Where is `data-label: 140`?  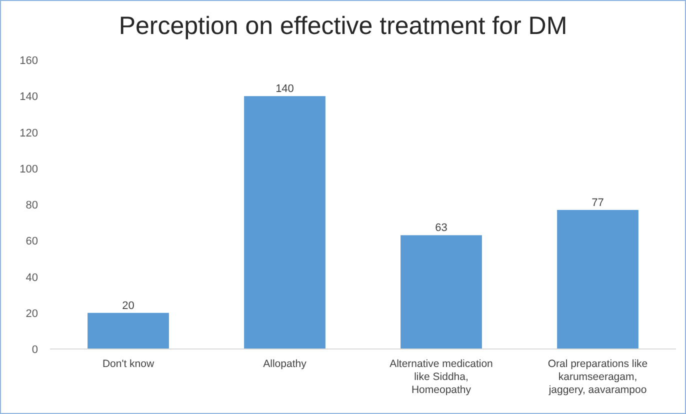 data-label: 140 is located at coordinates (285, 89).